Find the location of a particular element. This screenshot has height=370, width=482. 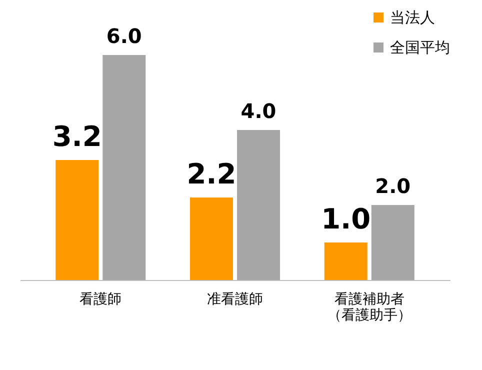

x-tick-label: 看護師 is located at coordinates (101, 300).